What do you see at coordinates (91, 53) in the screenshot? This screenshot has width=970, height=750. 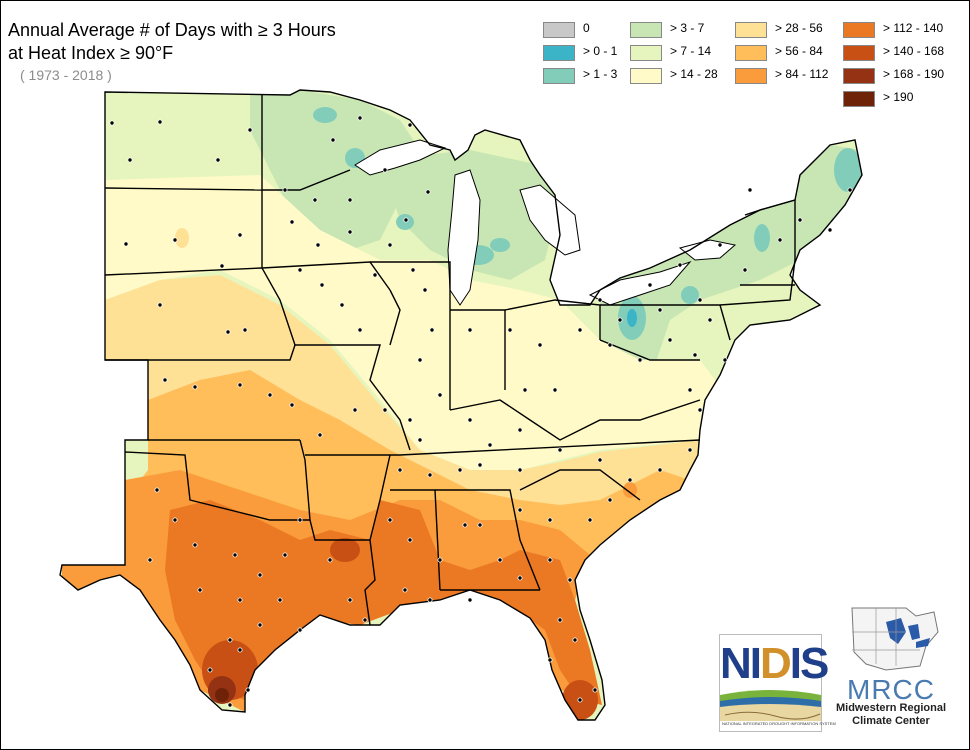 I see `map-title-line2: at Heat Index ≥ 90°F` at bounding box center [91, 53].